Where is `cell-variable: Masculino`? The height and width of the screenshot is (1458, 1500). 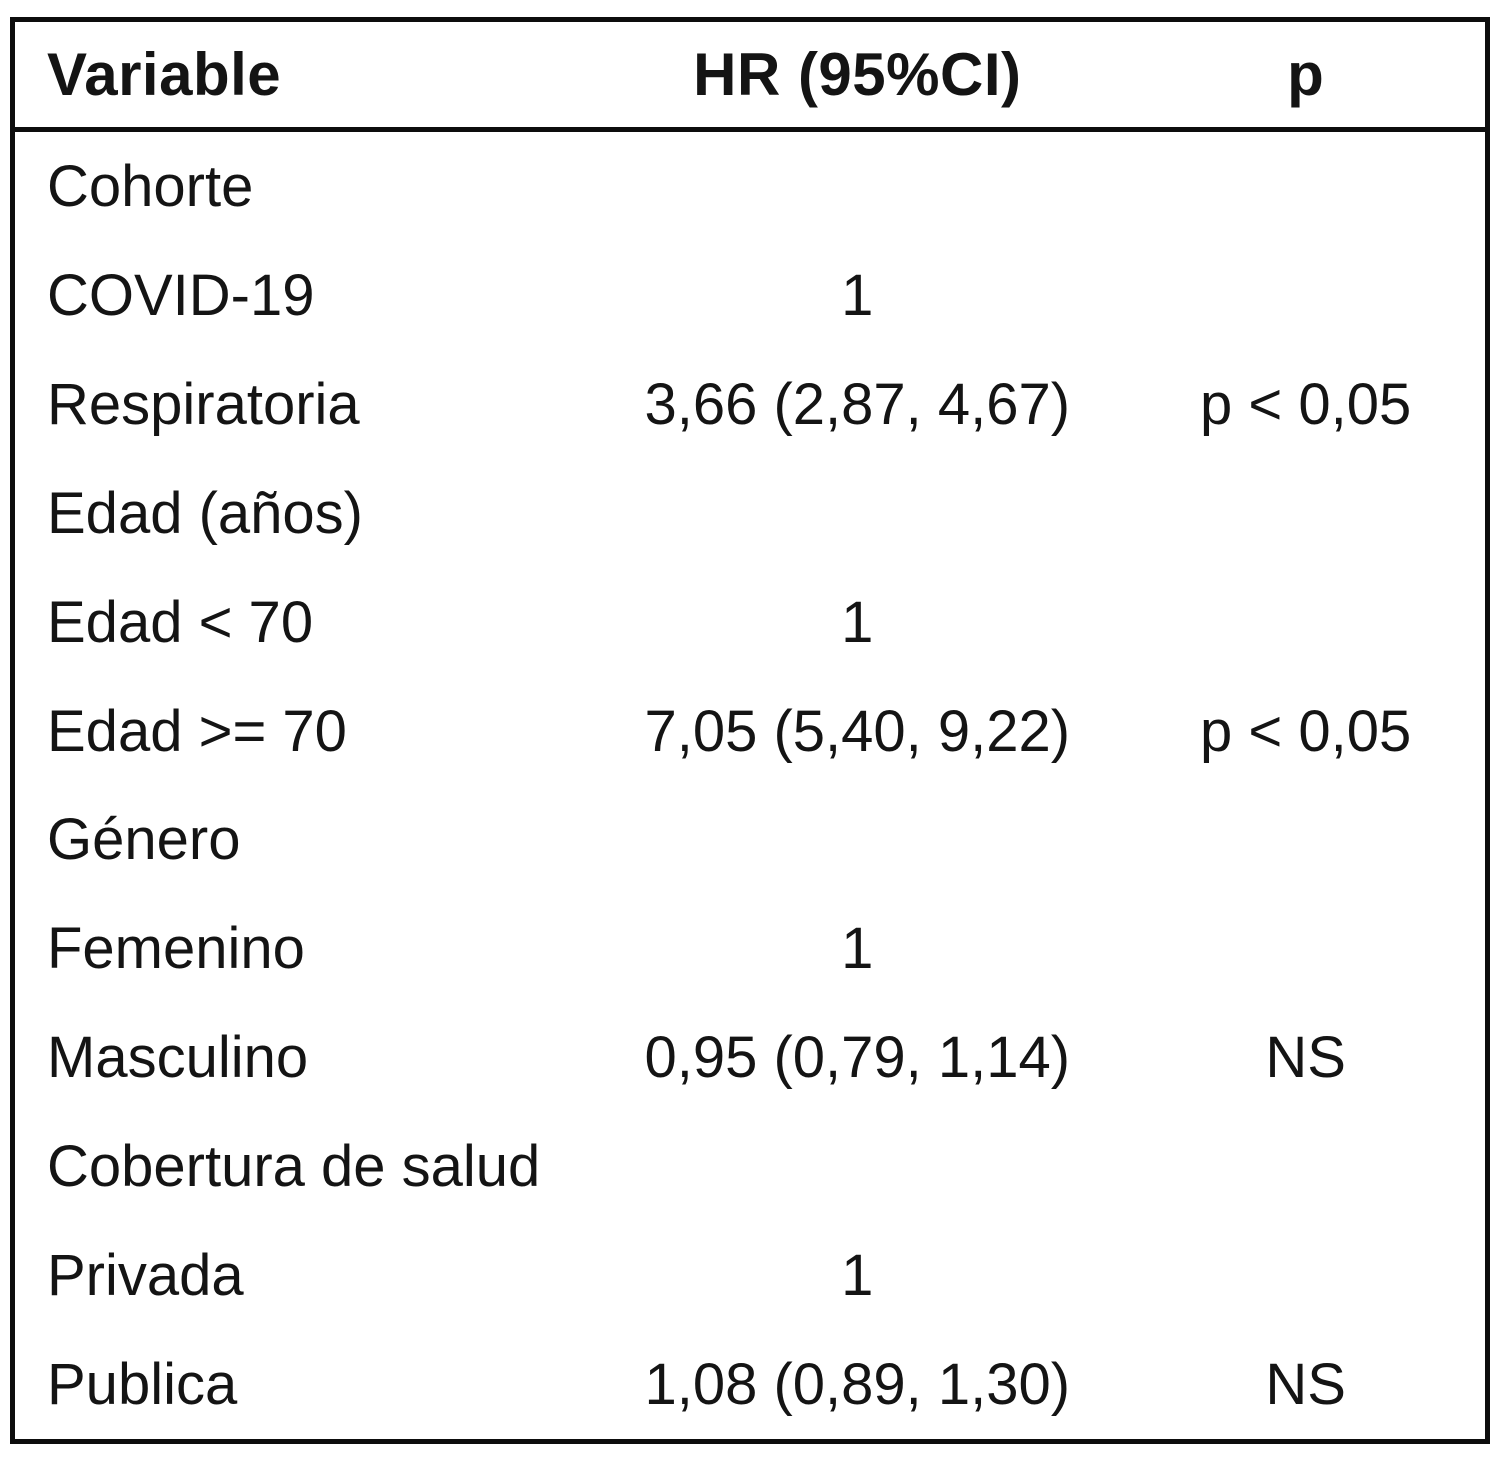 cell-variable: Masculino is located at coordinates (178, 1058).